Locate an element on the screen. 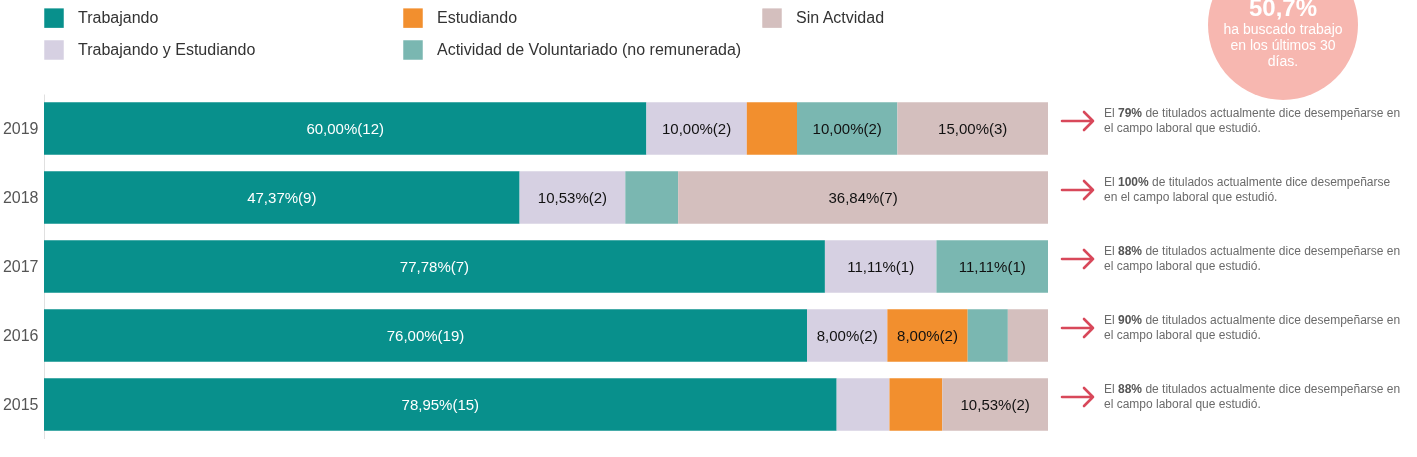  data-label: 36,84%(7) is located at coordinates (863, 197).